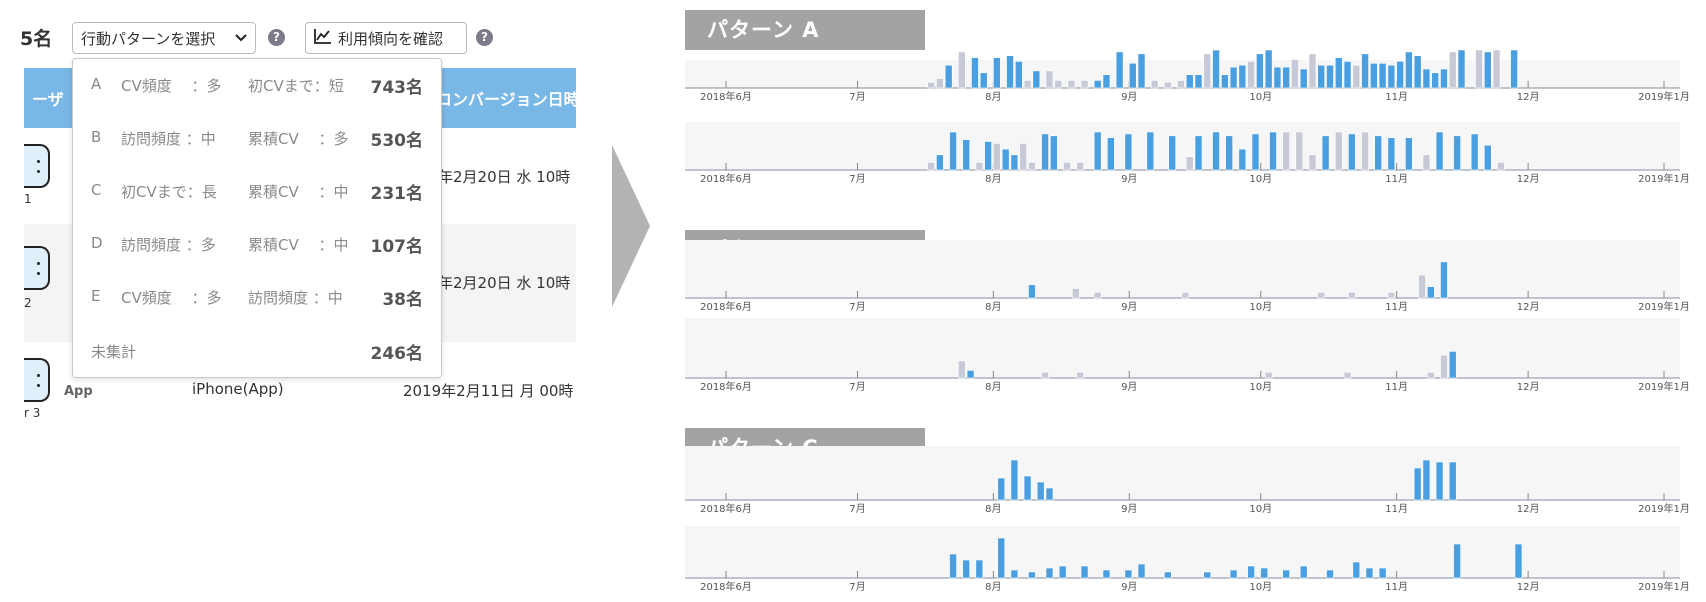 The width and height of the screenshot is (1706, 602). What do you see at coordinates (257, 351) in the screenshot?
I see `dropdown-item-unaggregated: 未集計 246名` at bounding box center [257, 351].